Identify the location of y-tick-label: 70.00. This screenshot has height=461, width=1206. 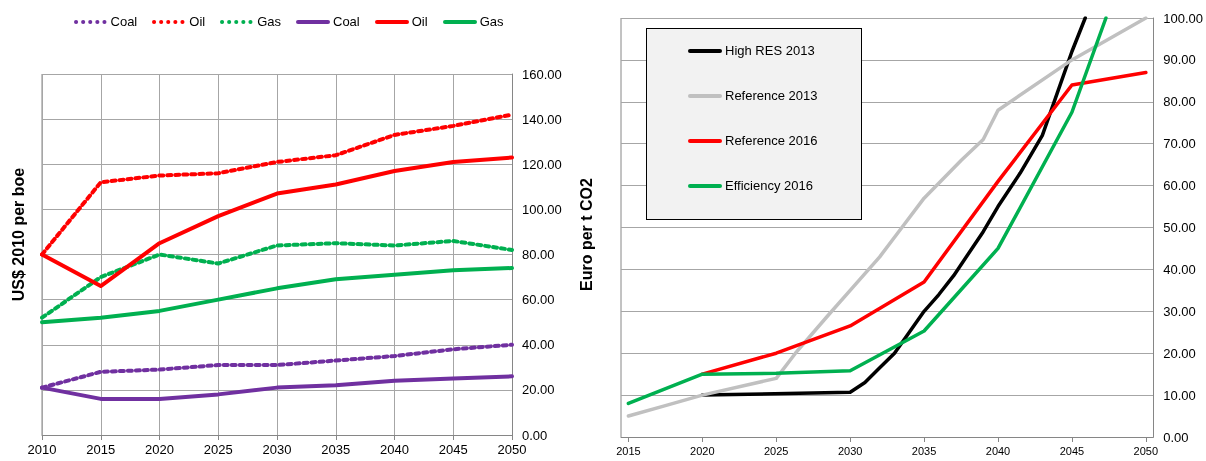
(1179, 144).